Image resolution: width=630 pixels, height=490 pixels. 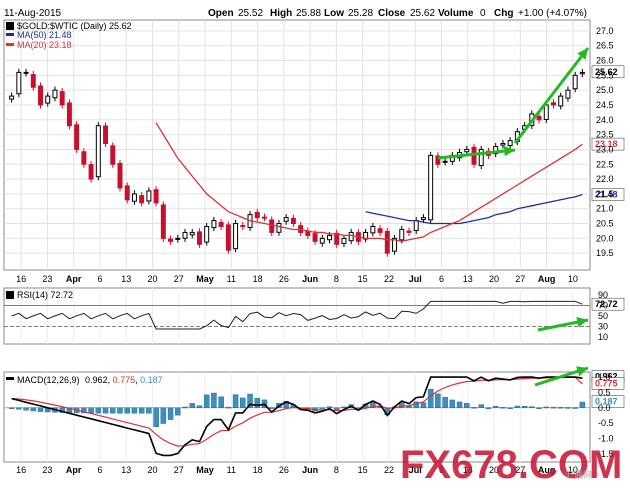 I want to click on x-tick-label-bottom: Jun, so click(x=310, y=470).